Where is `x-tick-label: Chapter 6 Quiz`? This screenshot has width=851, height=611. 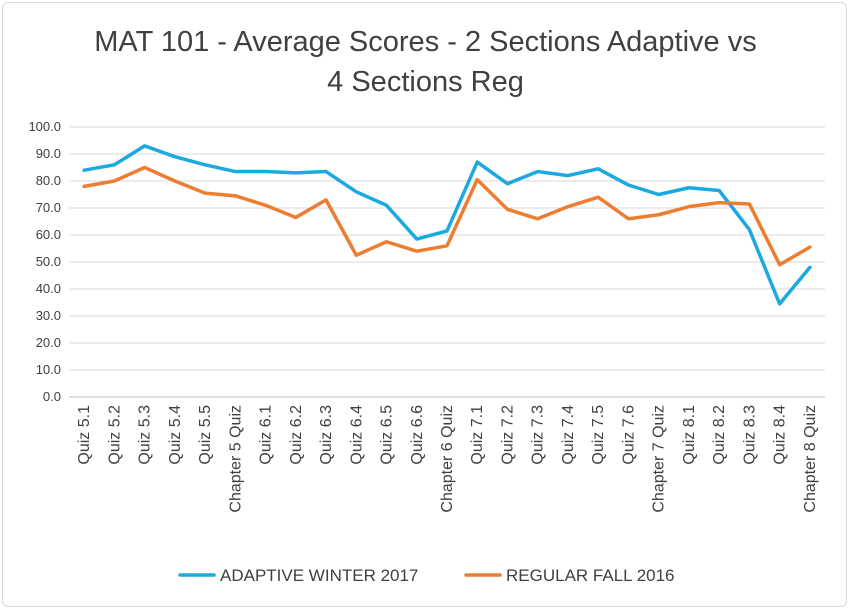
x-tick-label: Chapter 6 Quiz is located at coordinates (447, 459).